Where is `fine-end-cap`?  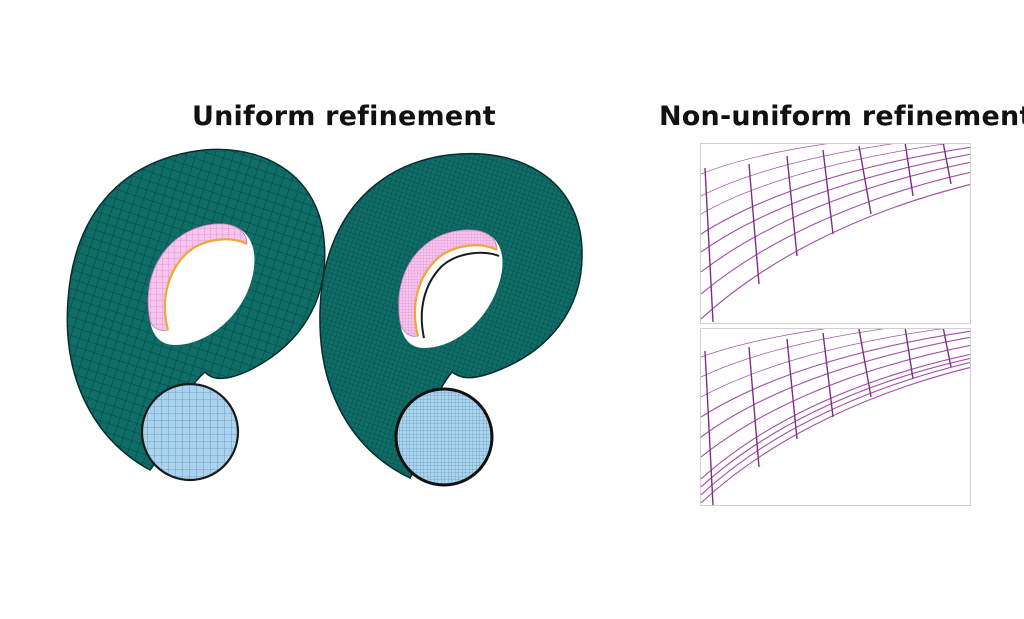
fine-end-cap is located at coordinates (444, 437).